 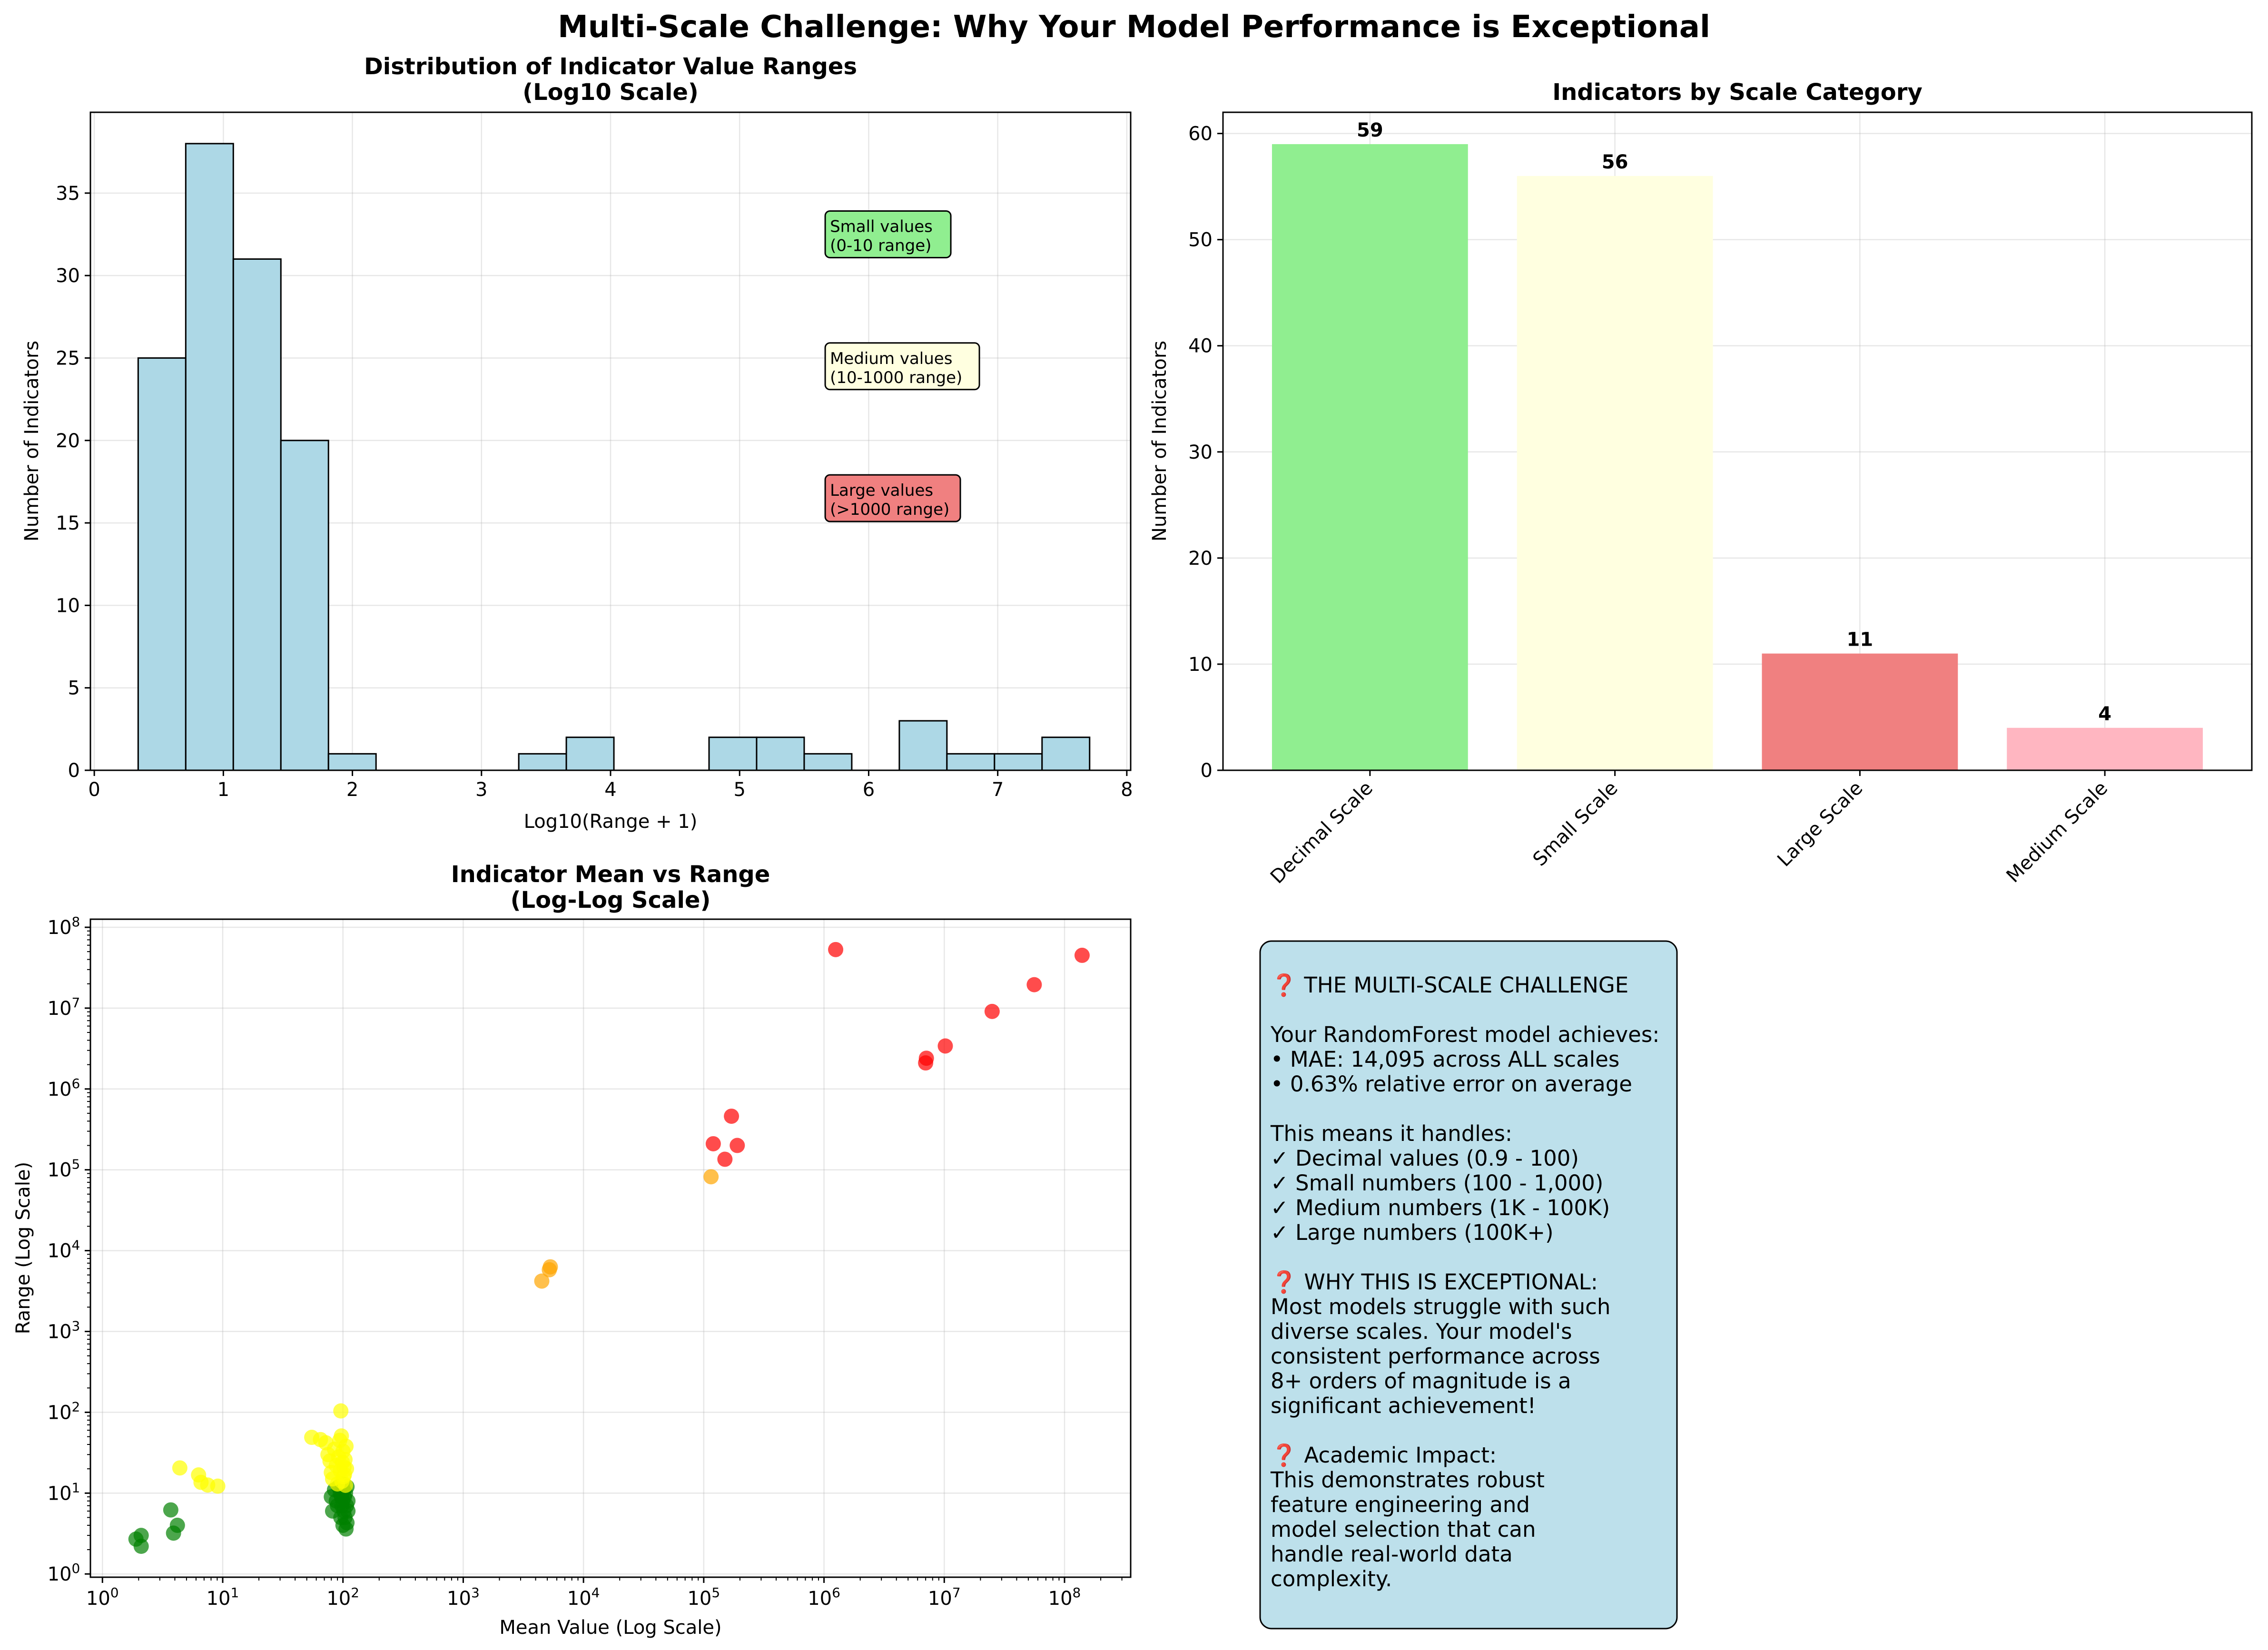 I want to click on scatter-subtitle: (Log-Log Scale), so click(x=611, y=900).